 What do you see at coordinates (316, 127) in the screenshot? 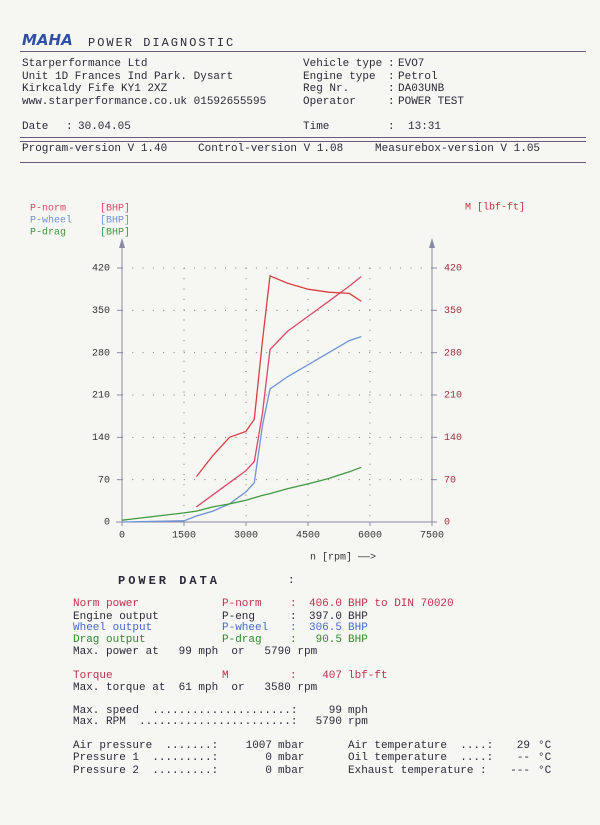
I see `time-label: Time` at bounding box center [316, 127].